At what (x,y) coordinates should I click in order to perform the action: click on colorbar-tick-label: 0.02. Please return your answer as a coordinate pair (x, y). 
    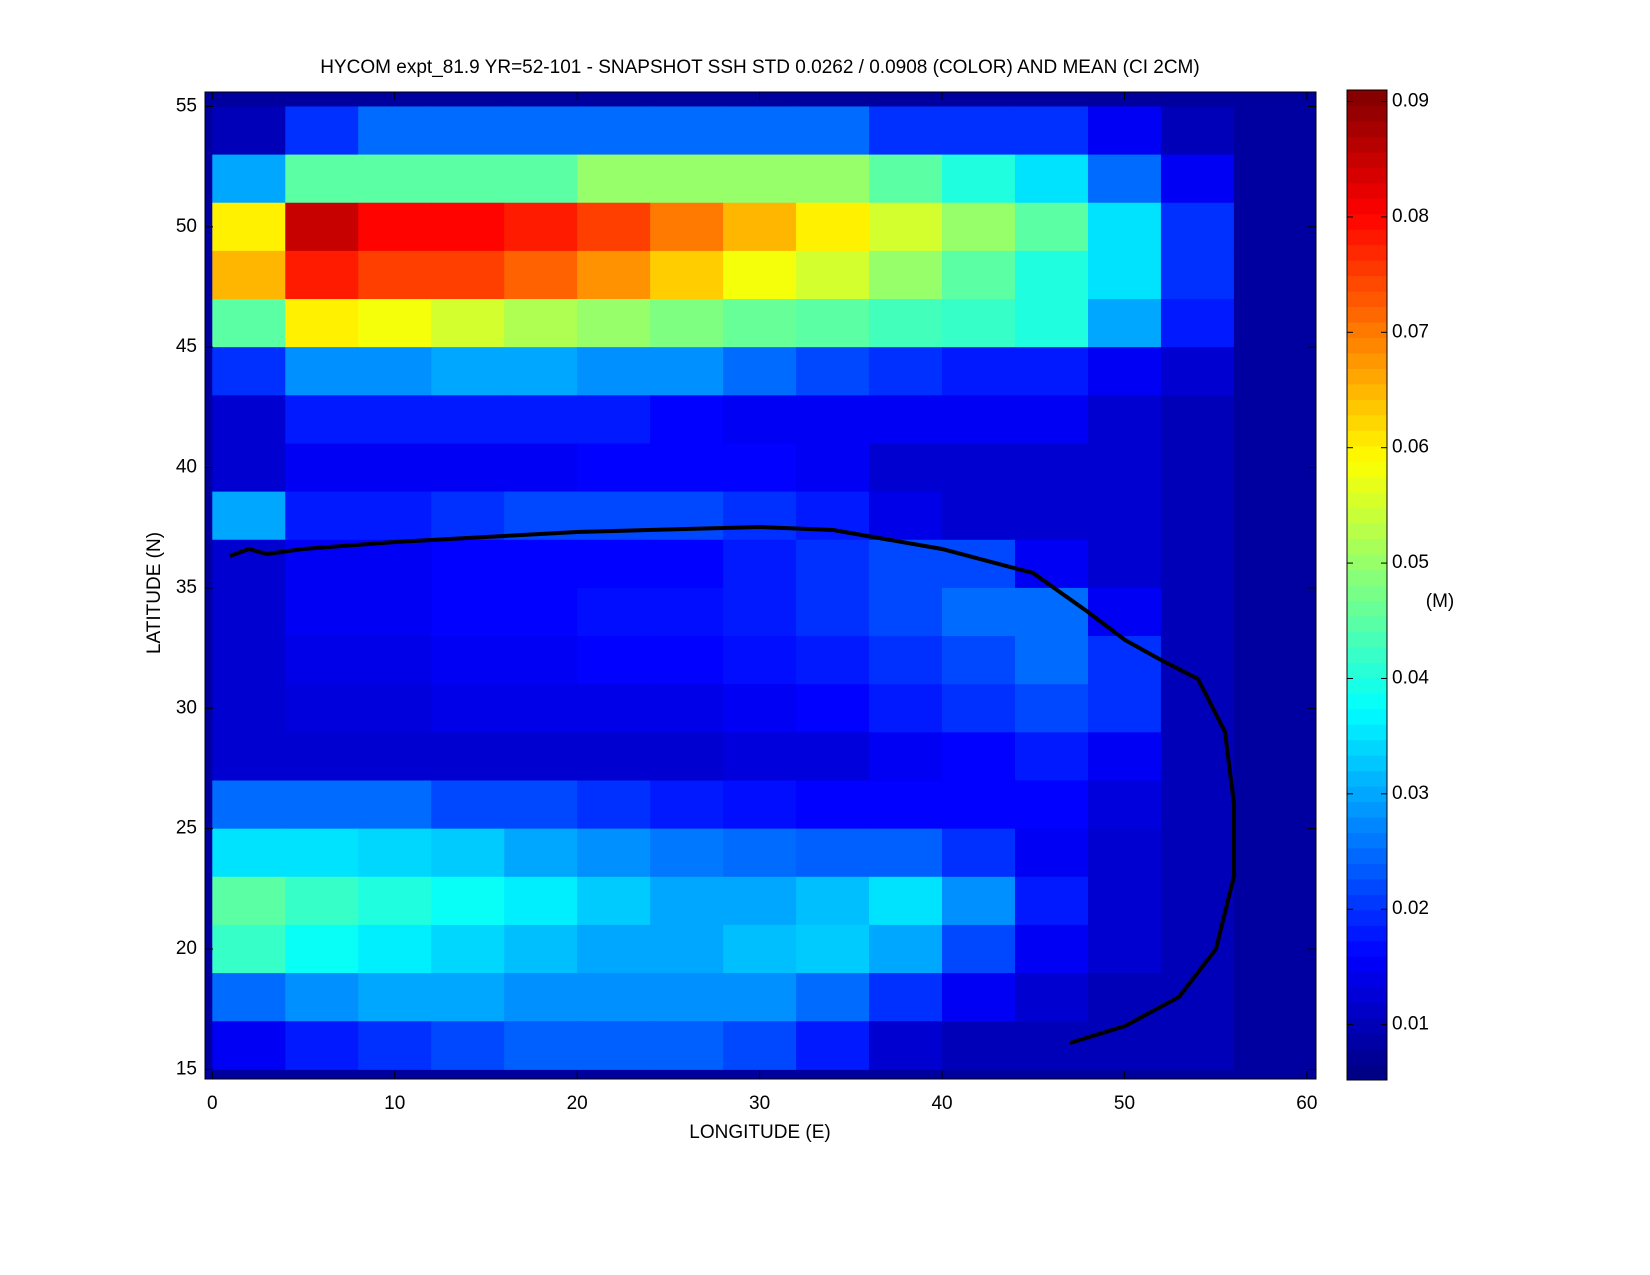
    Looking at the image, I should click on (1410, 908).